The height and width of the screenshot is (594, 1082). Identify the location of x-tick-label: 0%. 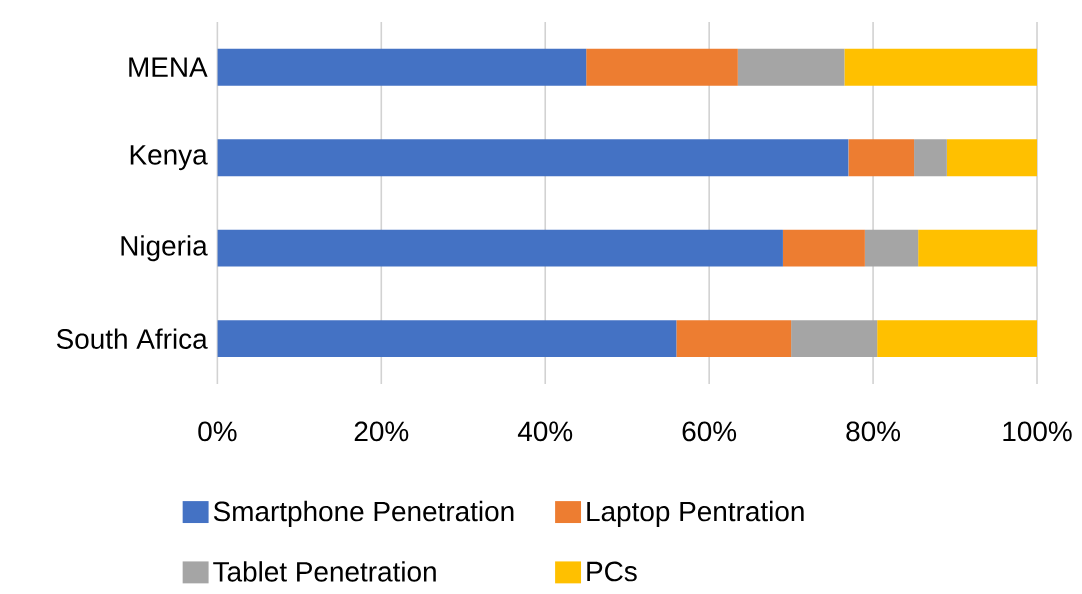
(217, 431).